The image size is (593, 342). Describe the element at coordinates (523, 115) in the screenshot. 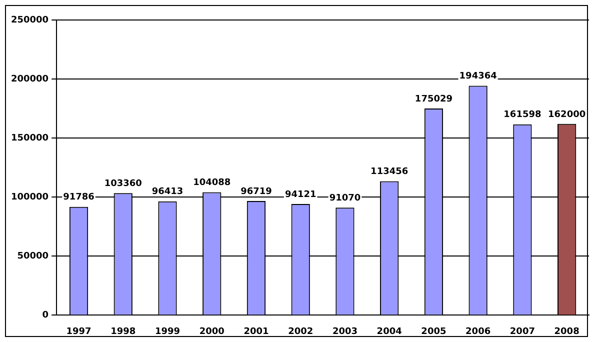

I see `data-label: 161598` at that location.